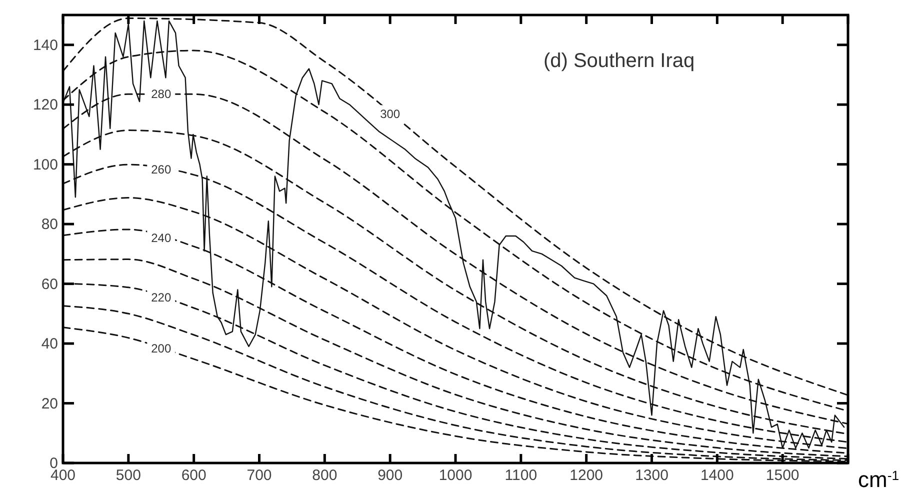  What do you see at coordinates (45, 105) in the screenshot?
I see `y-tick-label: 120` at bounding box center [45, 105].